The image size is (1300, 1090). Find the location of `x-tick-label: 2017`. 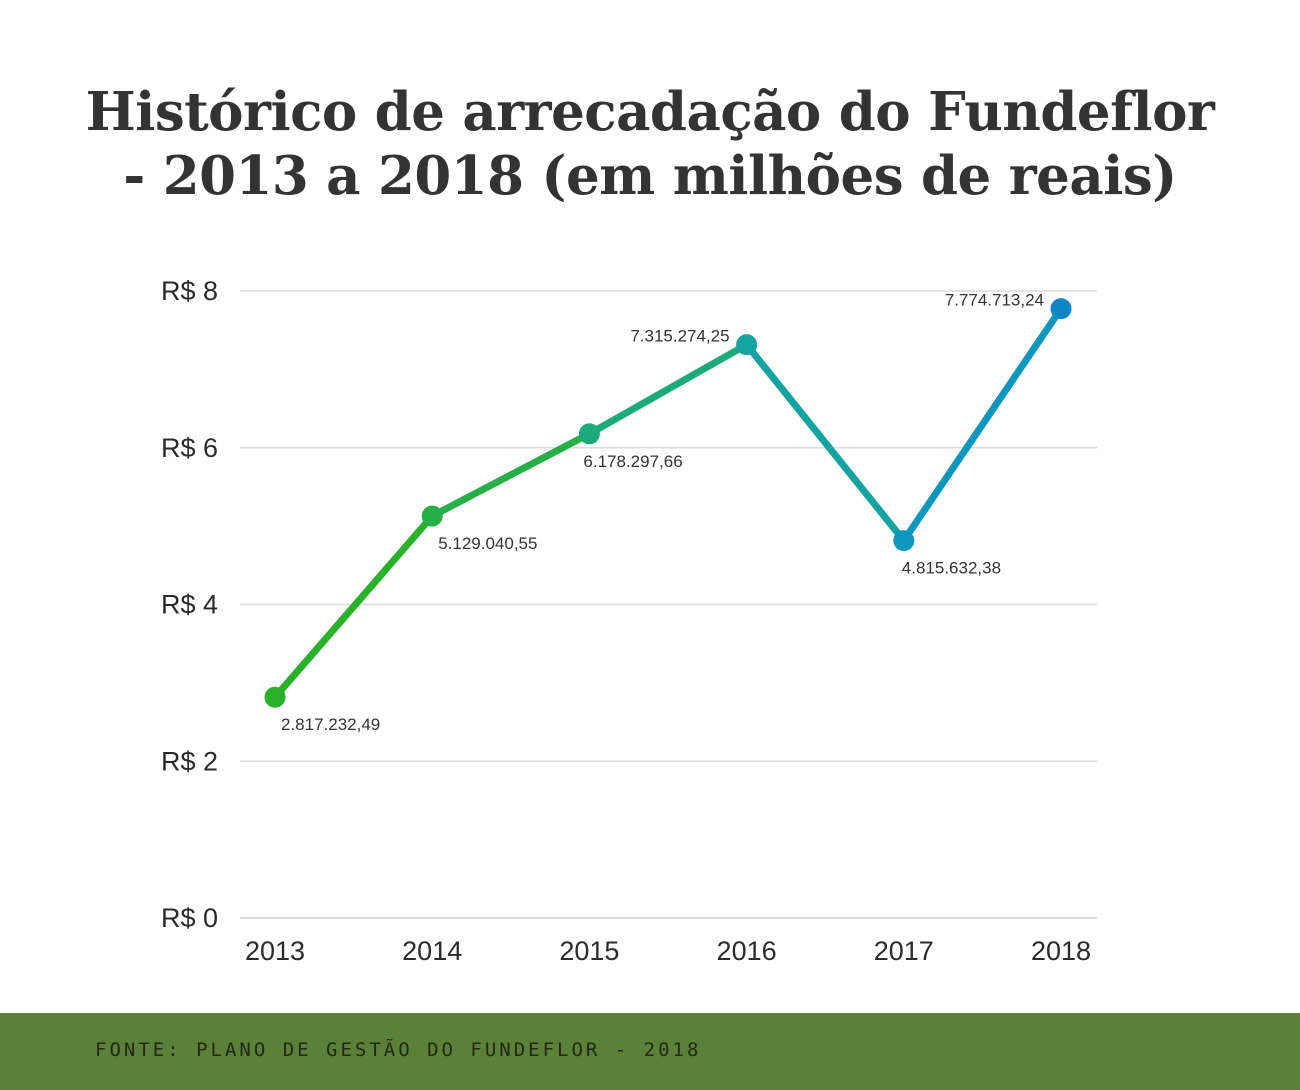

x-tick-label: 2017 is located at coordinates (904, 951).